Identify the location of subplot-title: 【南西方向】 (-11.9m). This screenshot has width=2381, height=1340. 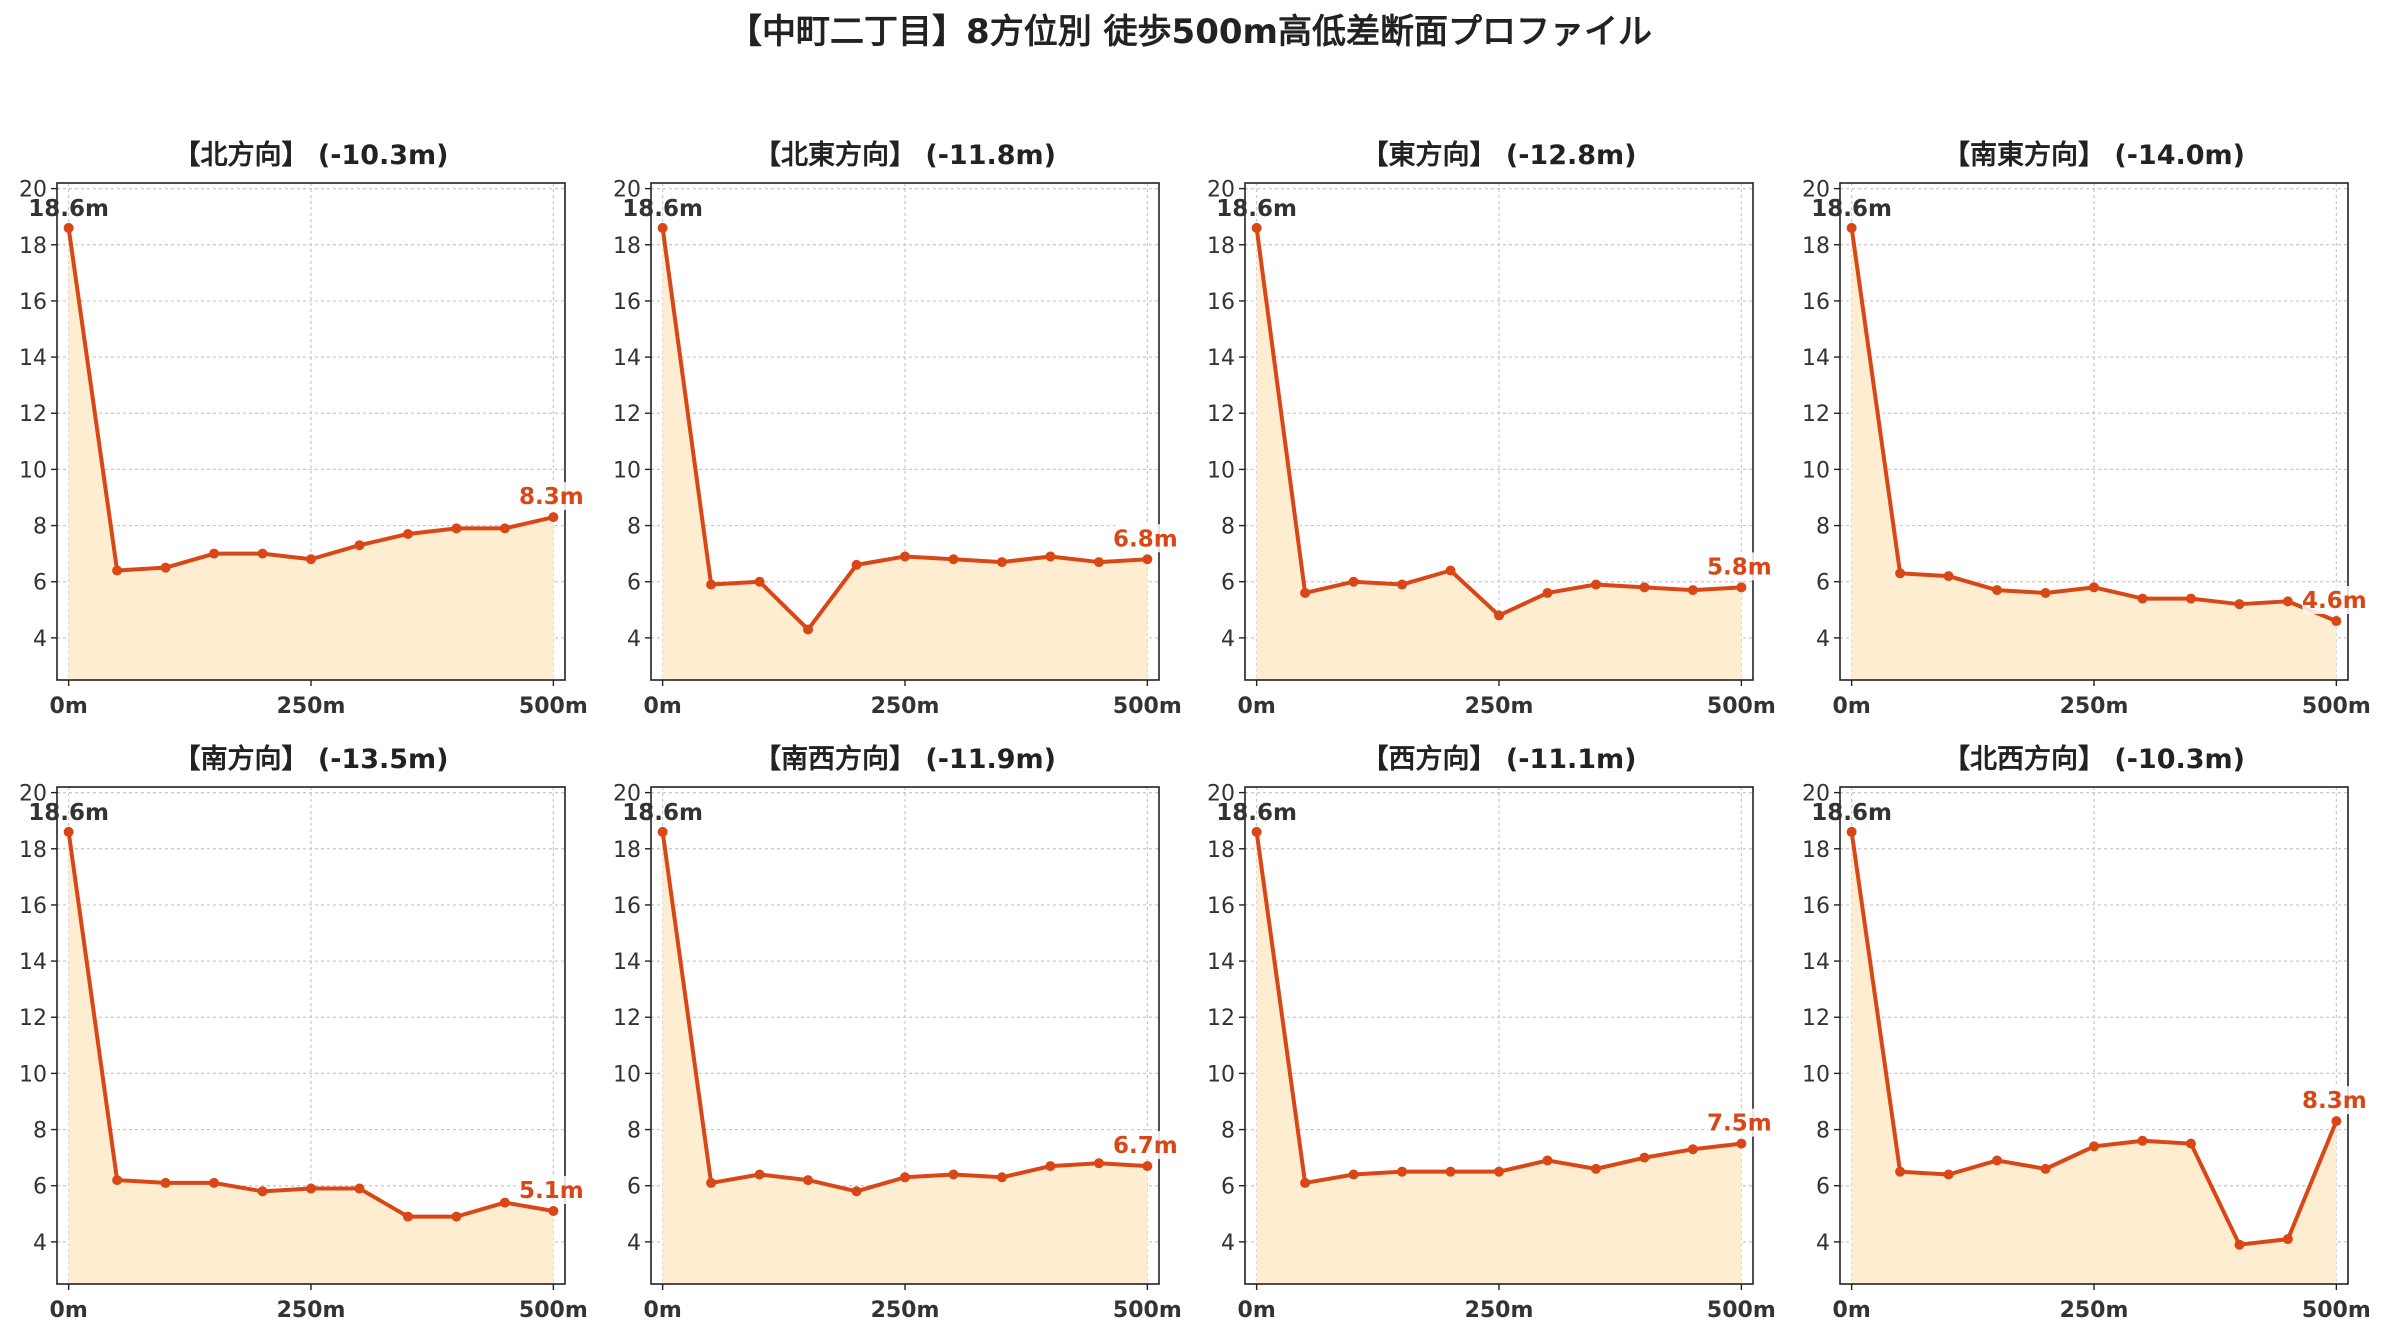
(905, 759).